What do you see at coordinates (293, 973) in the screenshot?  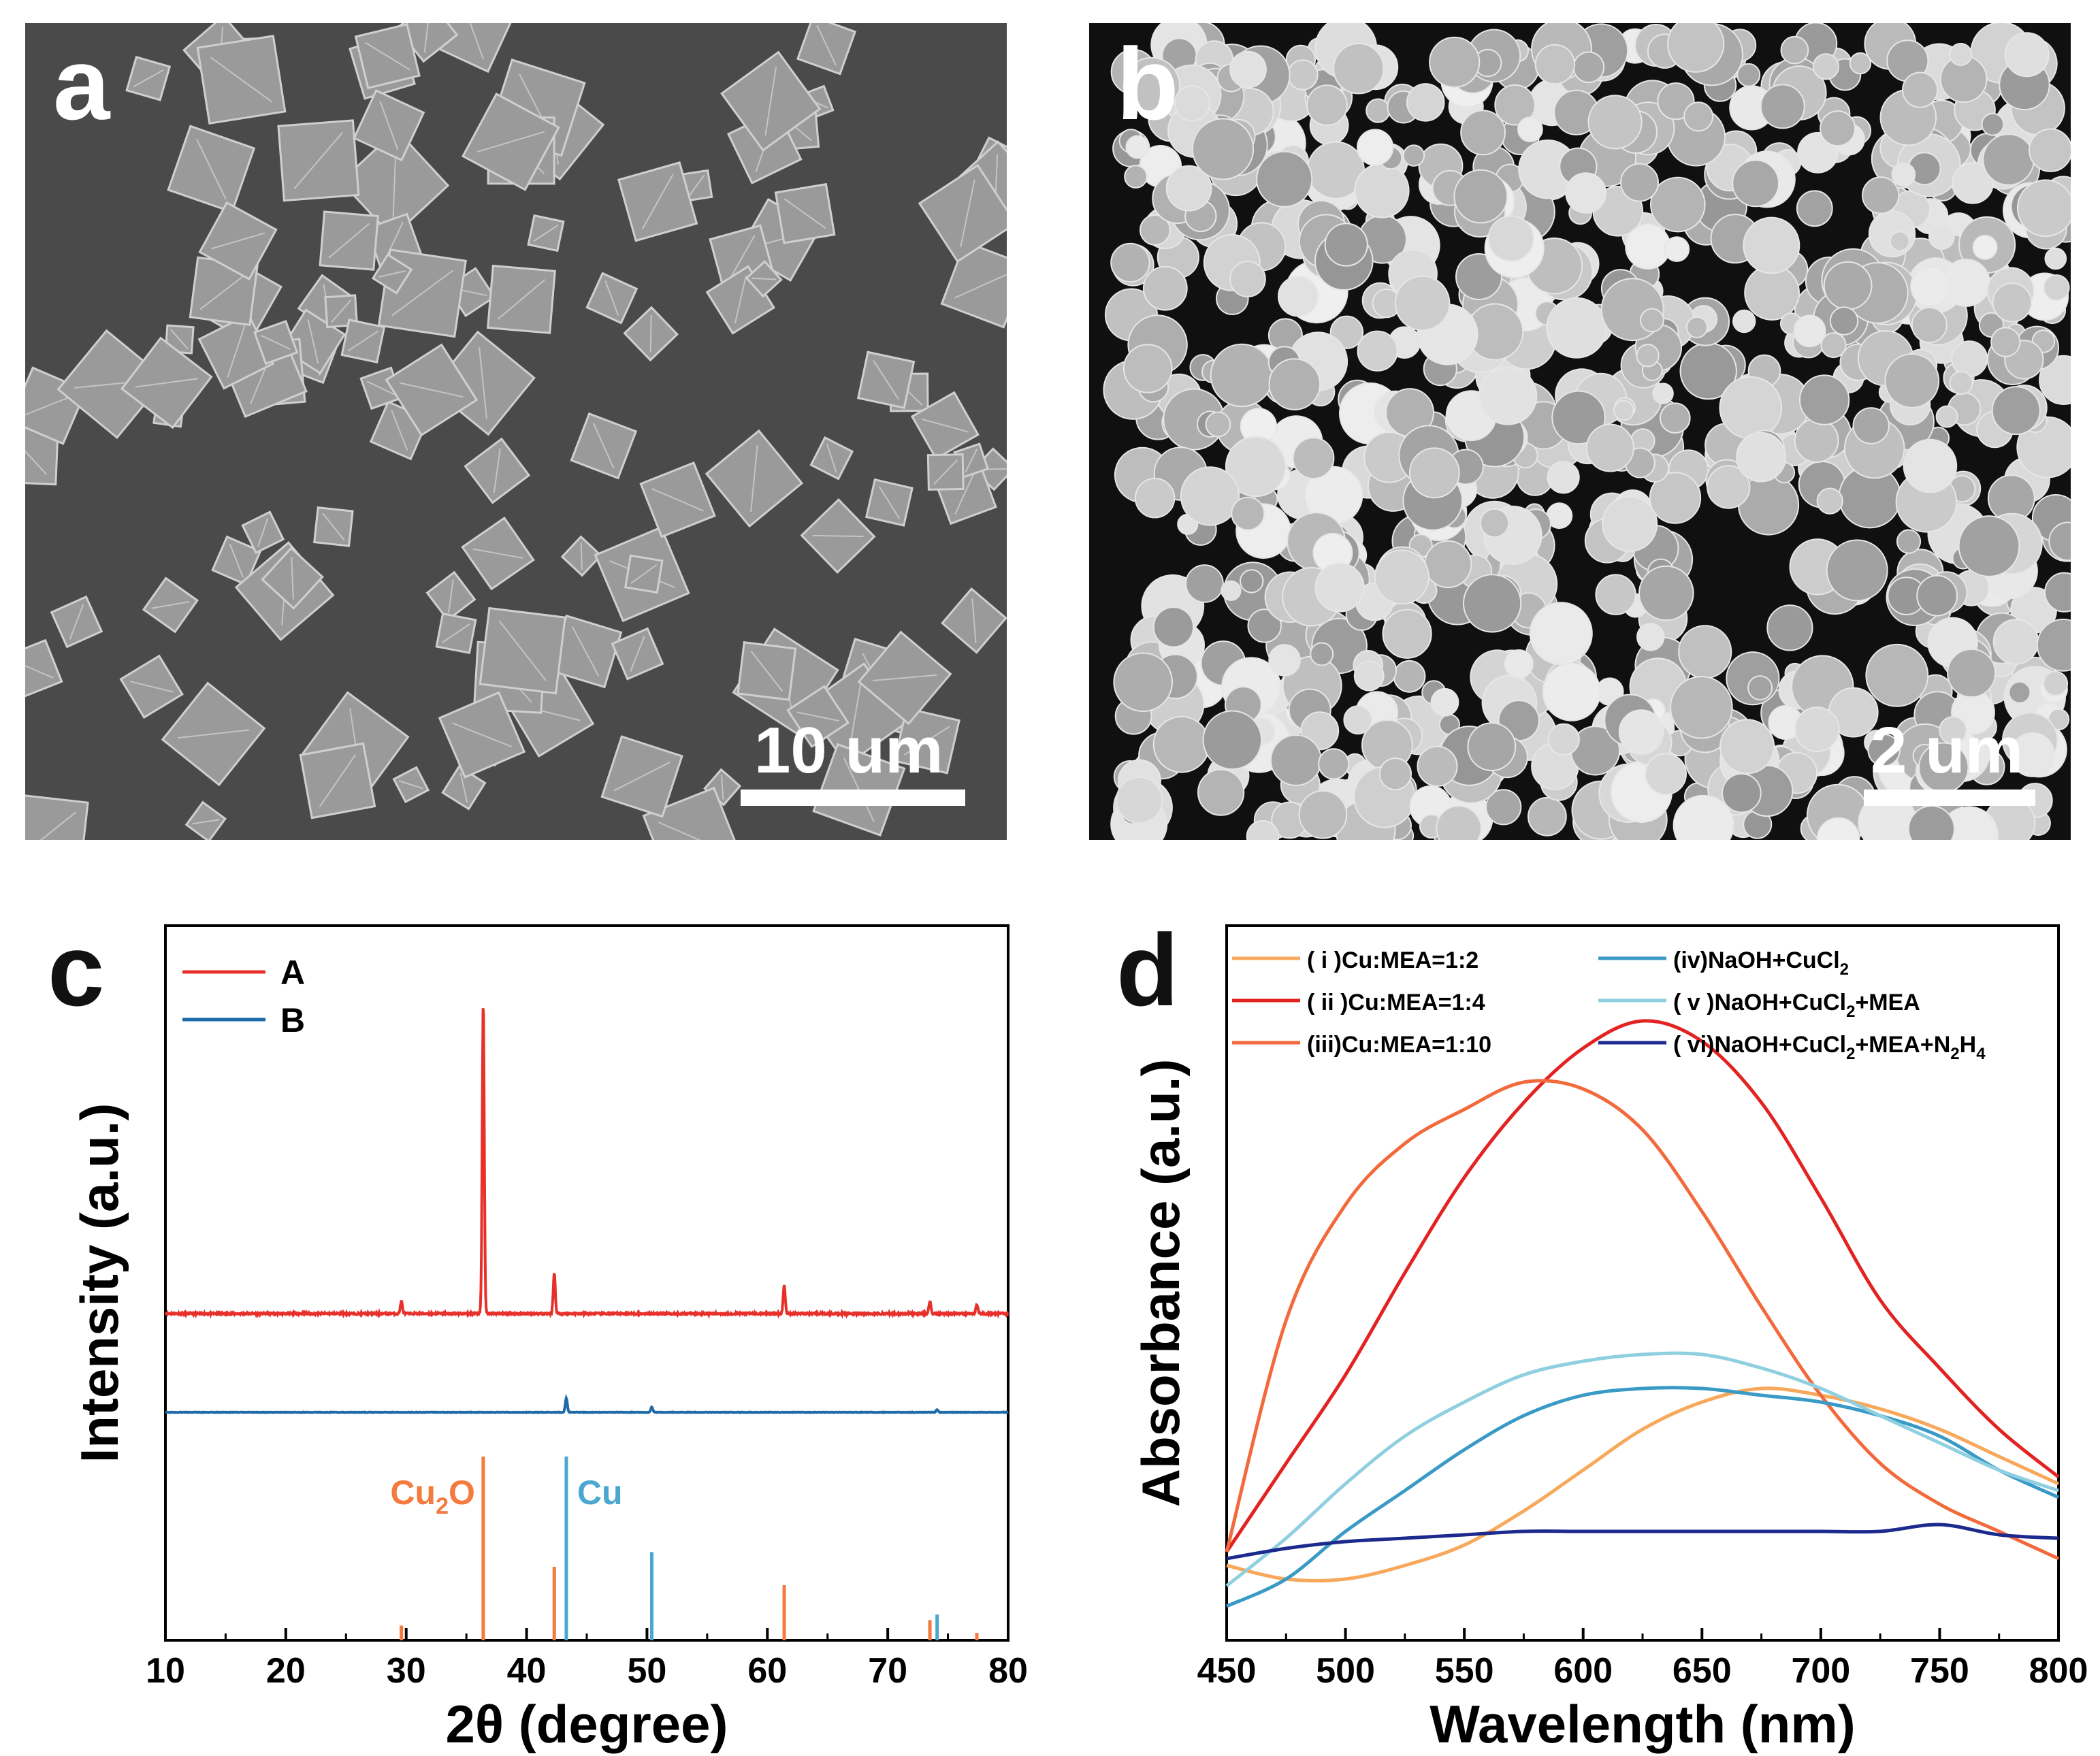 I see `xrd-legend-label-A: A` at bounding box center [293, 973].